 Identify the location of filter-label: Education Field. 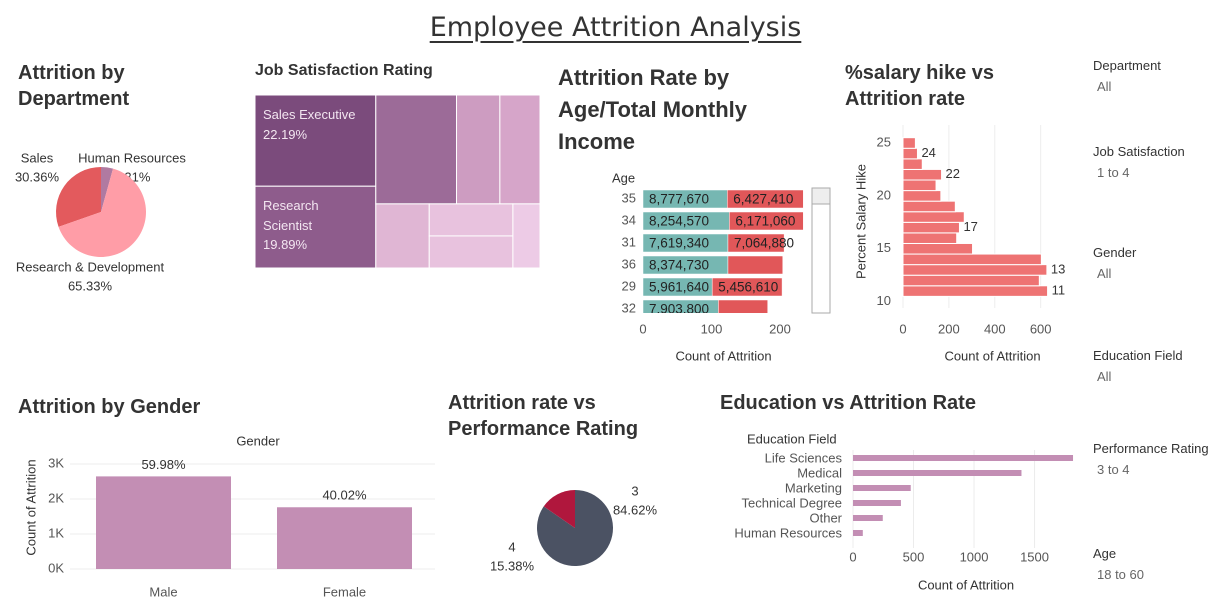
(1138, 355).